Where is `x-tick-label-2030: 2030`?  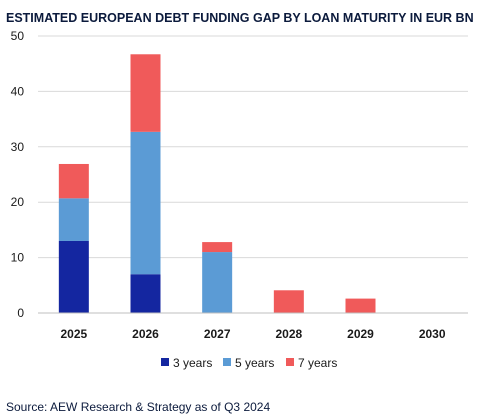 x-tick-label-2030: 2030 is located at coordinates (432, 334).